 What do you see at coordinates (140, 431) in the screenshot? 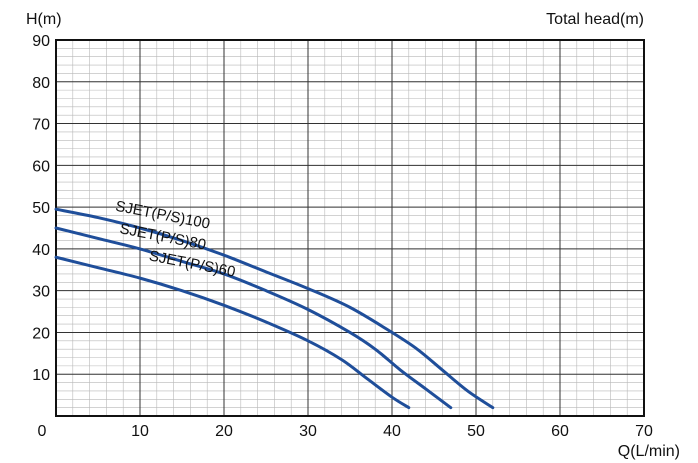
I see `x-tick-label: 10` at bounding box center [140, 431].